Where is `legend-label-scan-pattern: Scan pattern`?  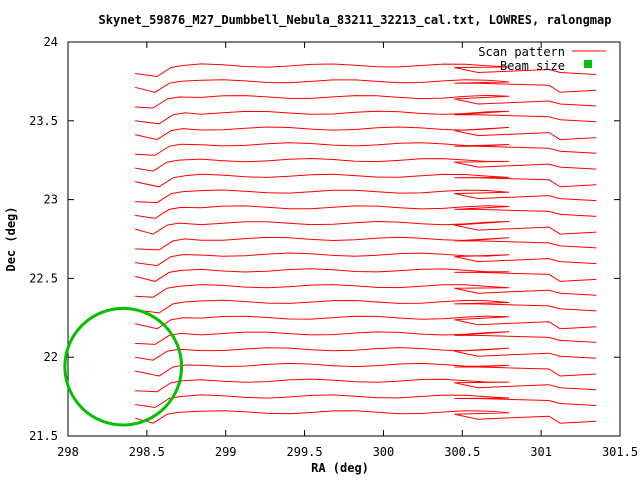 legend-label-scan-pattern: Scan pattern is located at coordinates (521, 52).